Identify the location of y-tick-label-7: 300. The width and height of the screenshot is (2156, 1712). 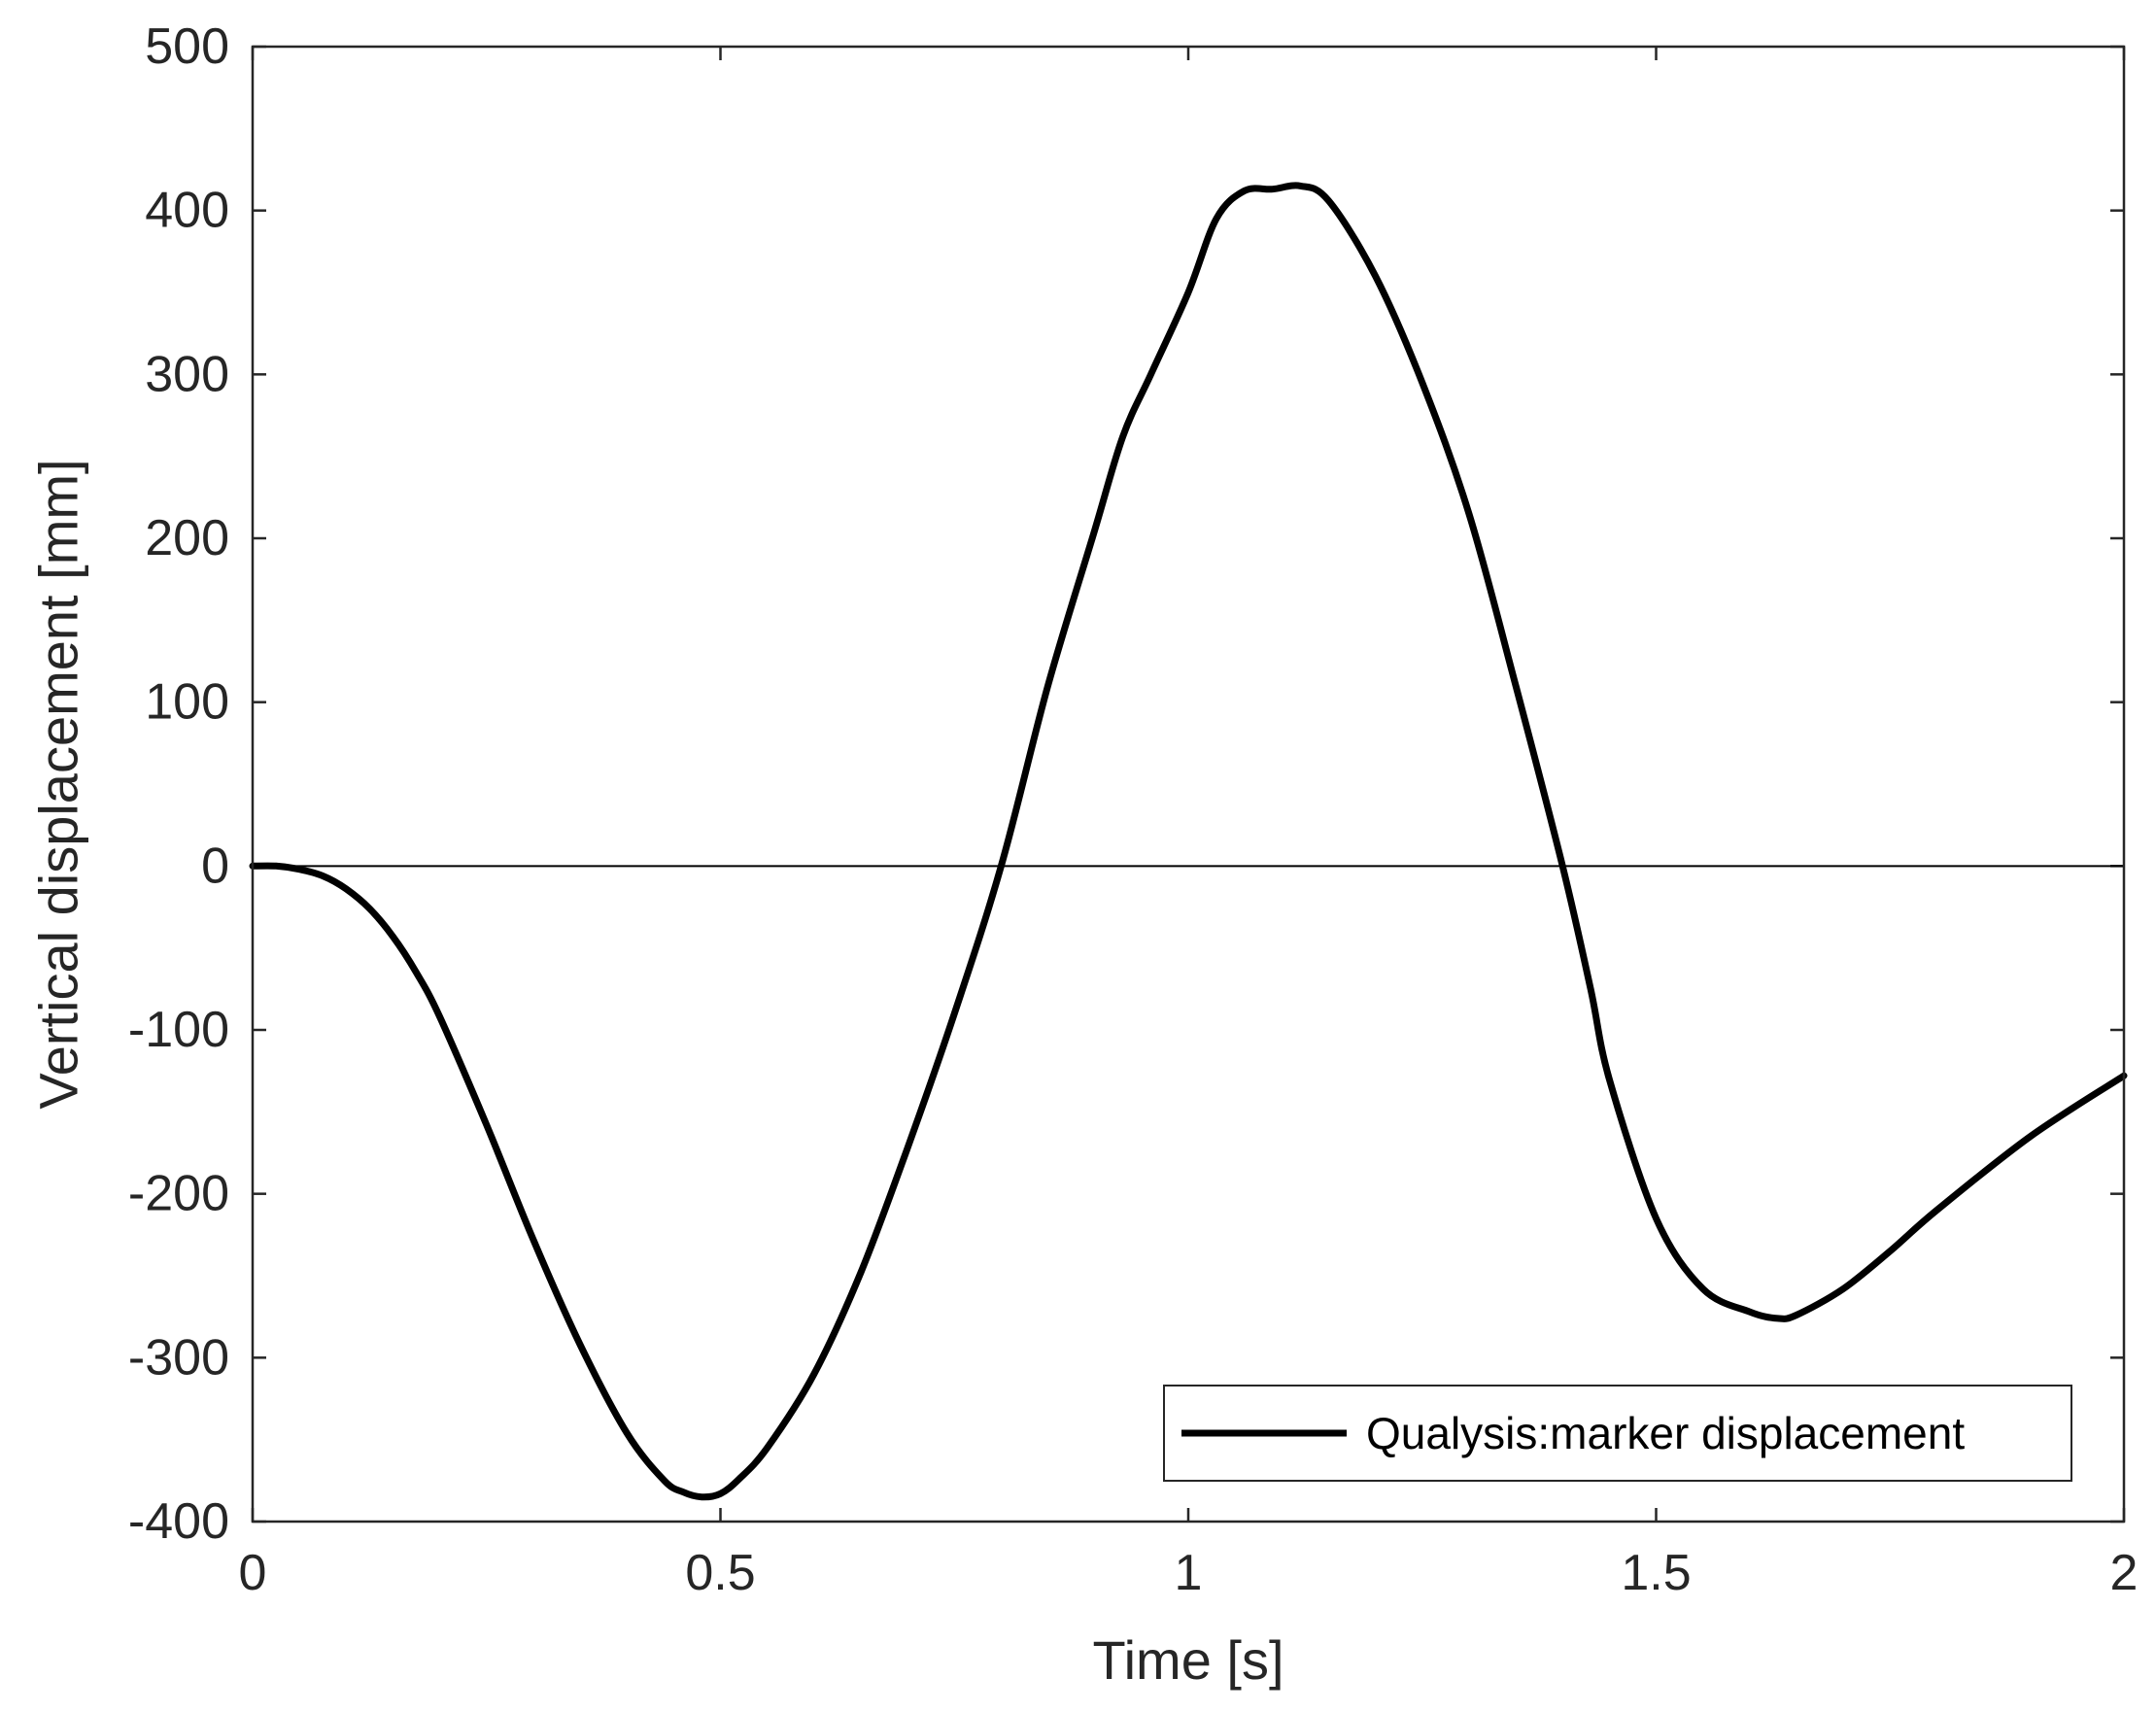
(187, 374).